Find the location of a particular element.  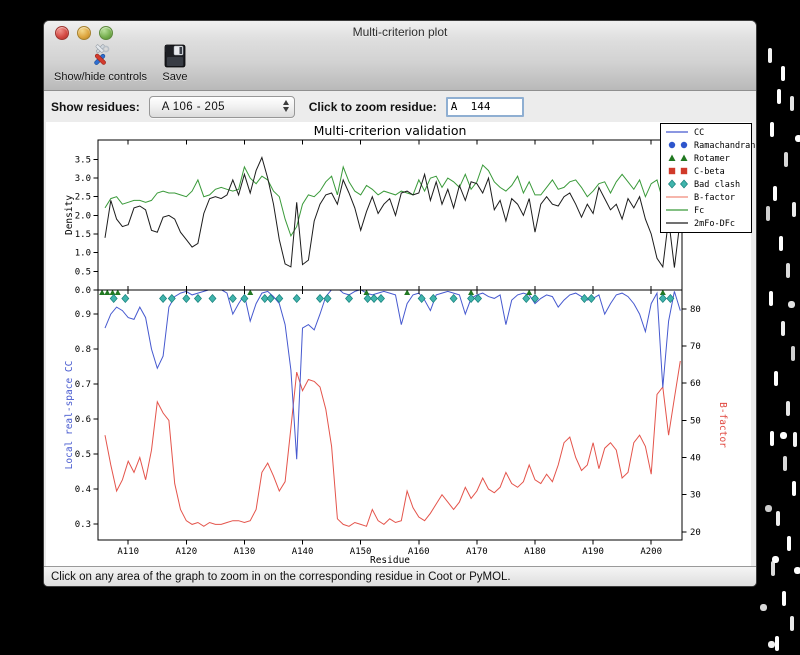

save-label: Save is located at coordinates (175, 77).